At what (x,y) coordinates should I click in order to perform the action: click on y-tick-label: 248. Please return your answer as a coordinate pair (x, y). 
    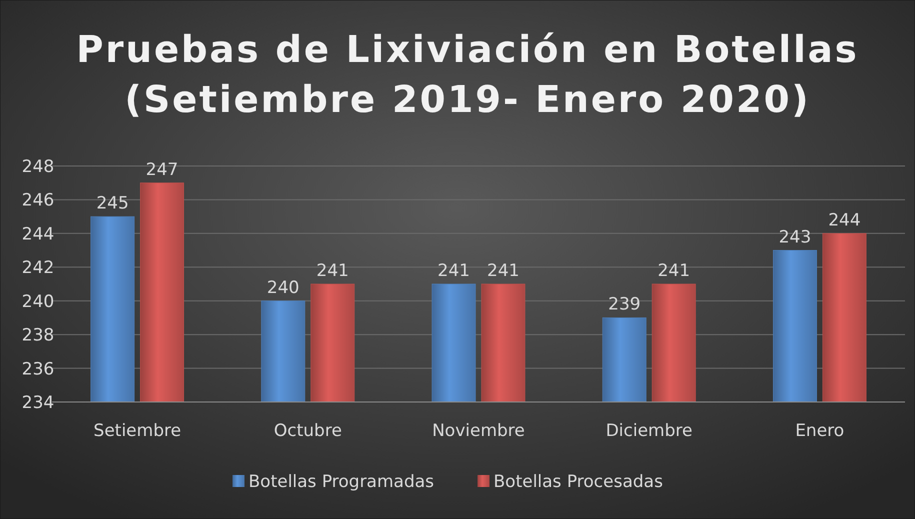
    Looking at the image, I should click on (38, 167).